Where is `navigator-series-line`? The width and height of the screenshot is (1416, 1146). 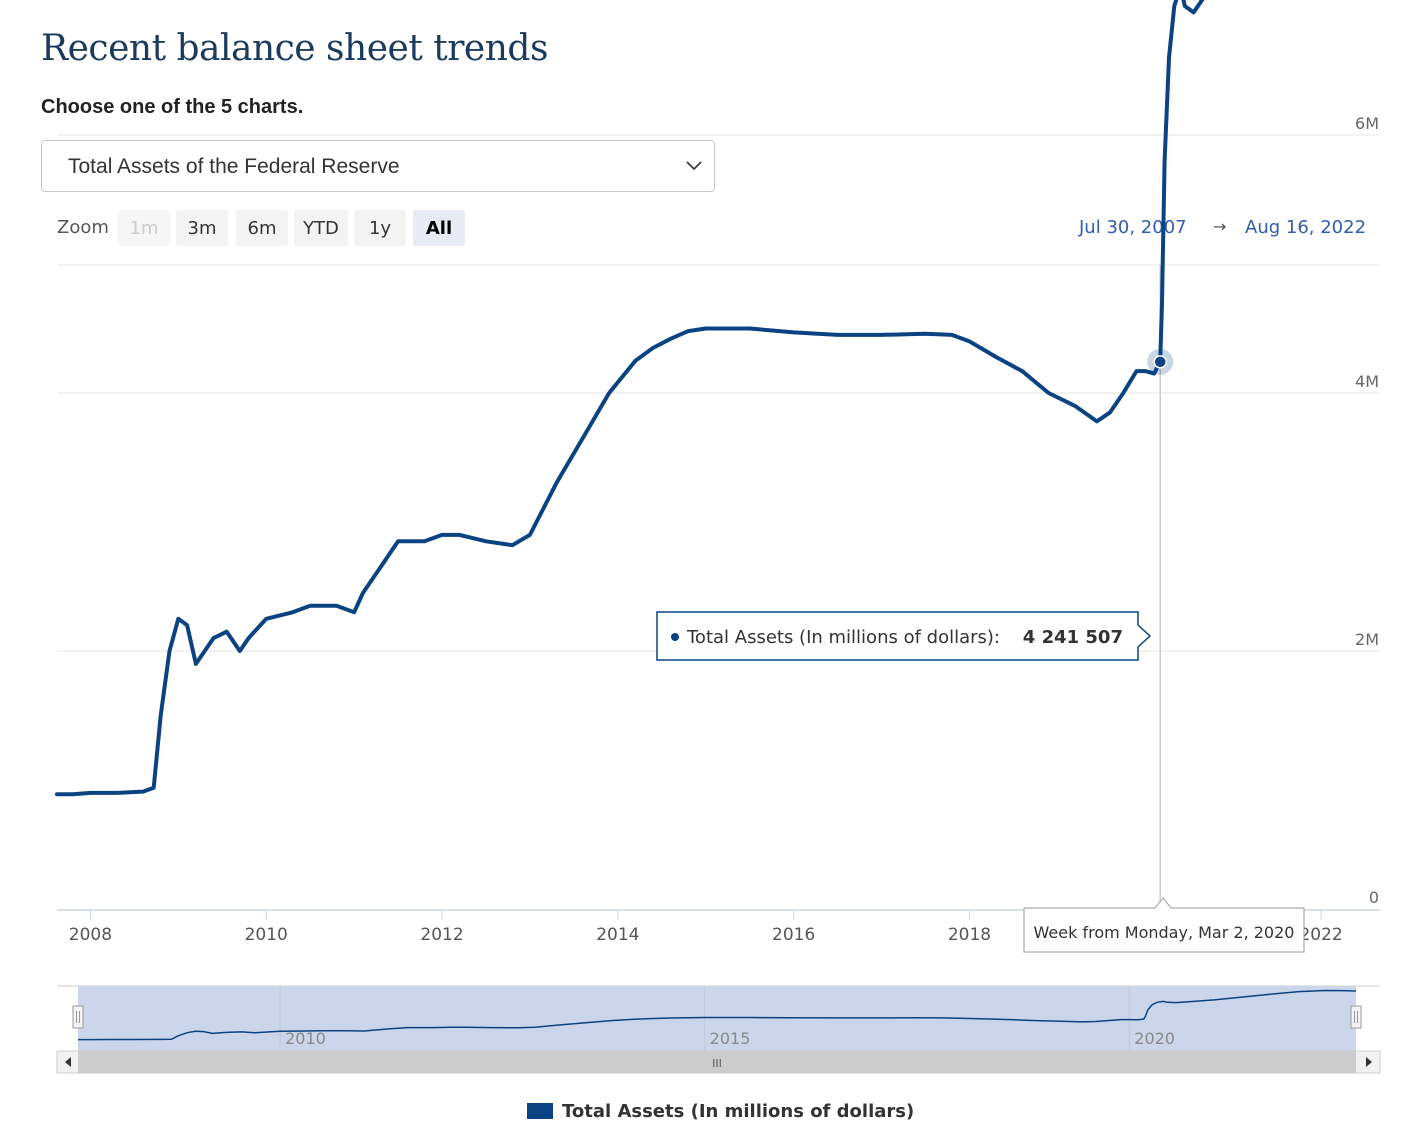
navigator-series-line is located at coordinates (717, 1015).